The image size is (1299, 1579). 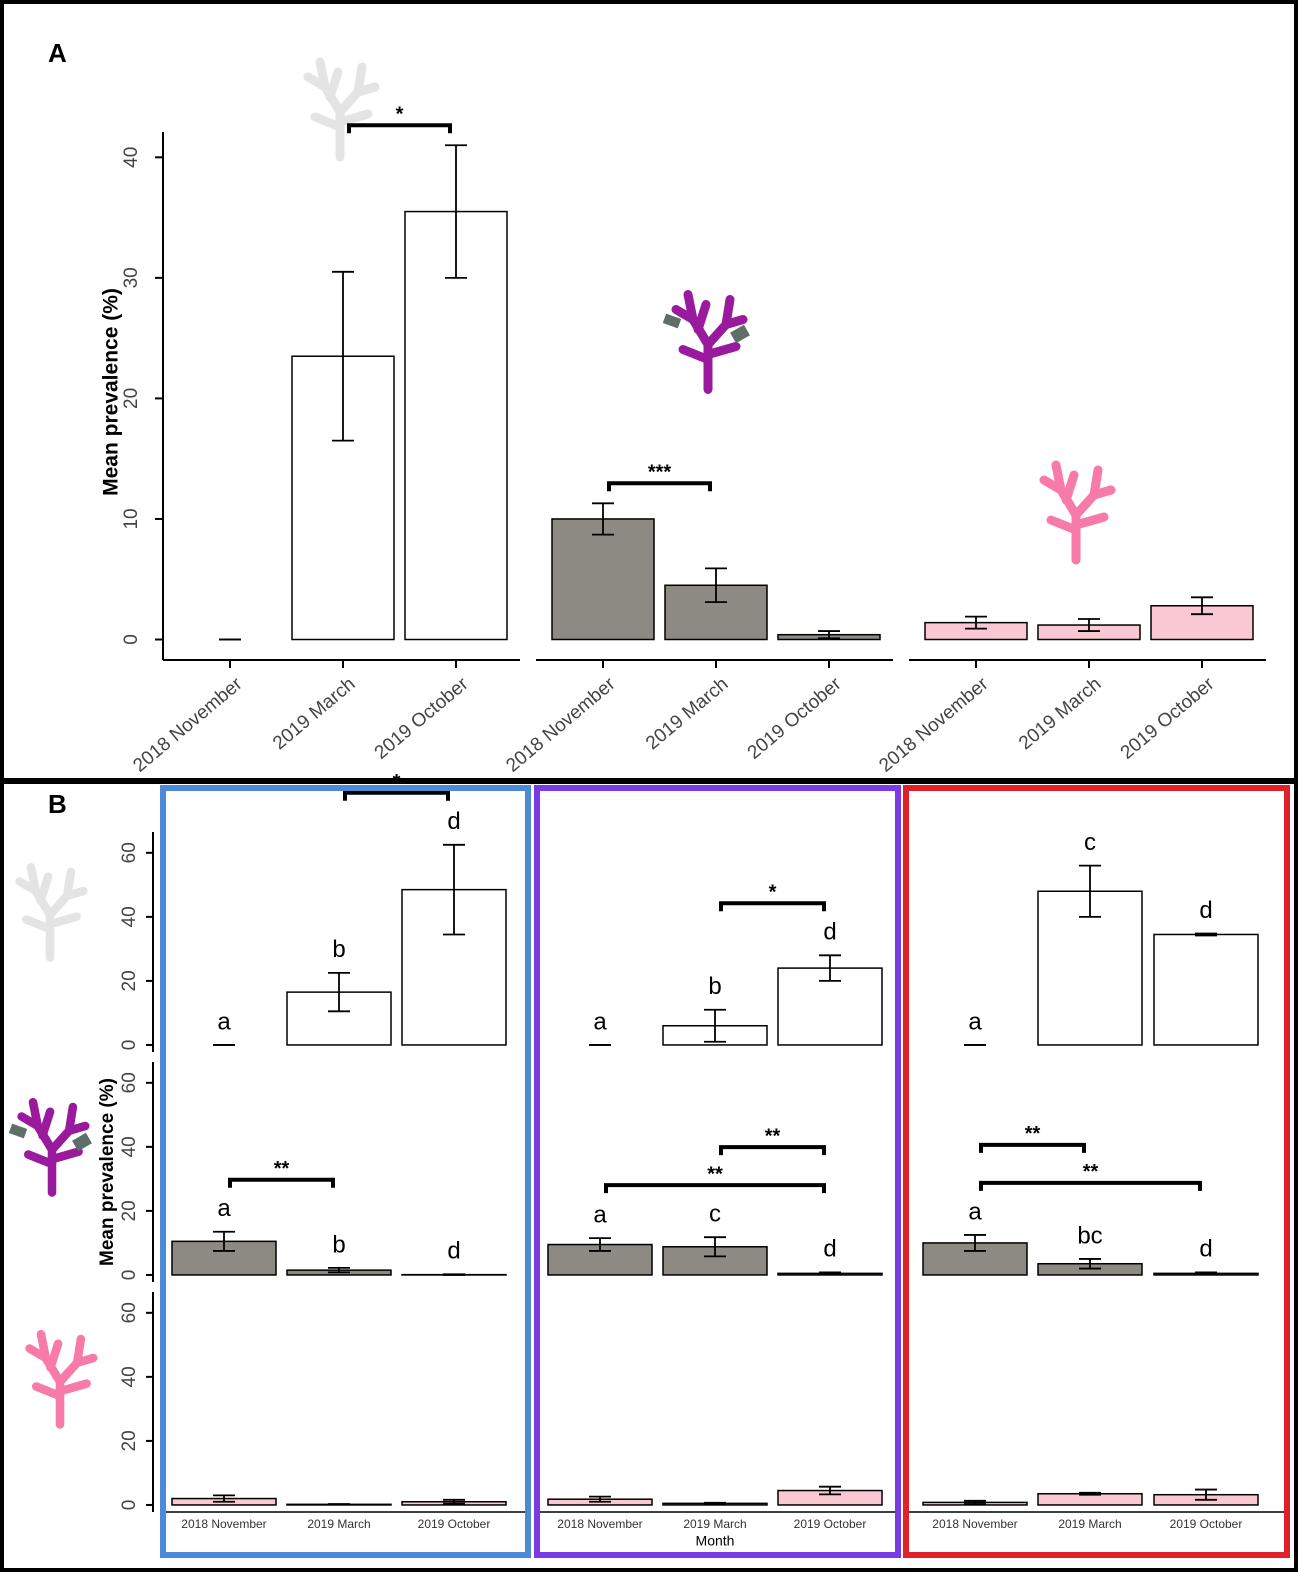 What do you see at coordinates (660, 473) in the screenshot?
I see `significance-label: ***` at bounding box center [660, 473].